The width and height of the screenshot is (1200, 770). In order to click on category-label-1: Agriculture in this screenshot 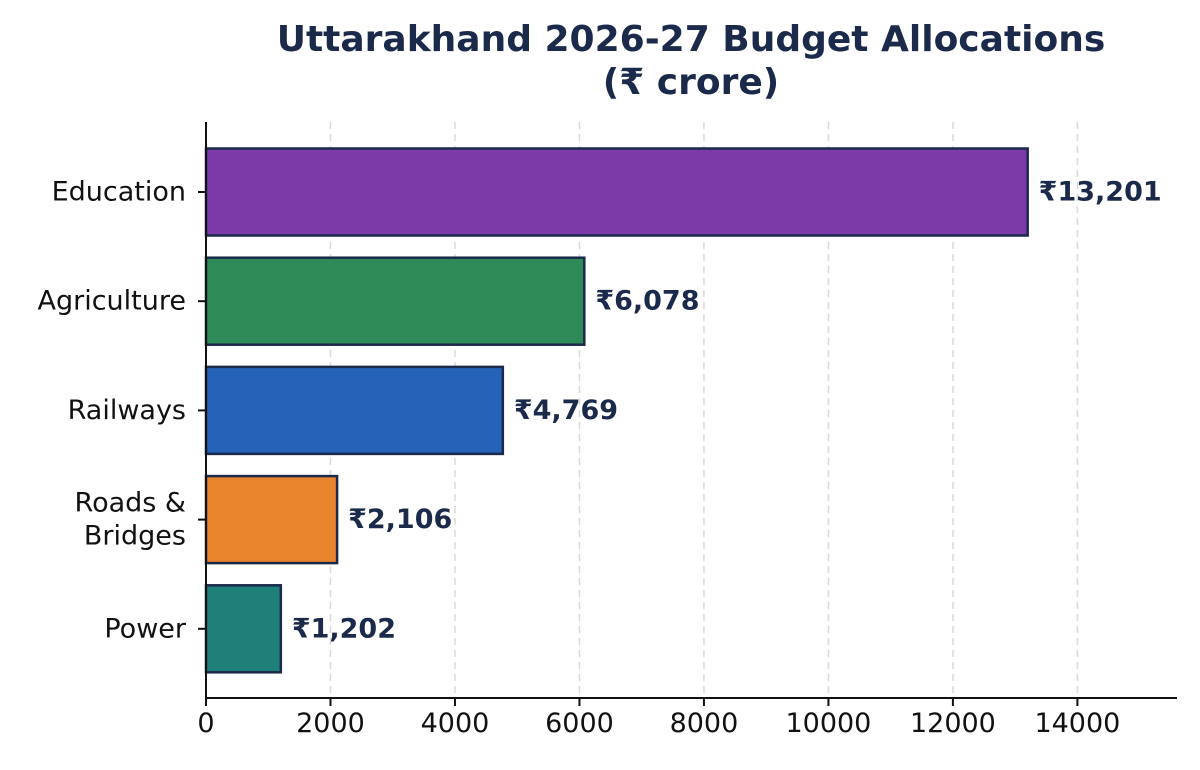, I will do `click(112, 301)`.